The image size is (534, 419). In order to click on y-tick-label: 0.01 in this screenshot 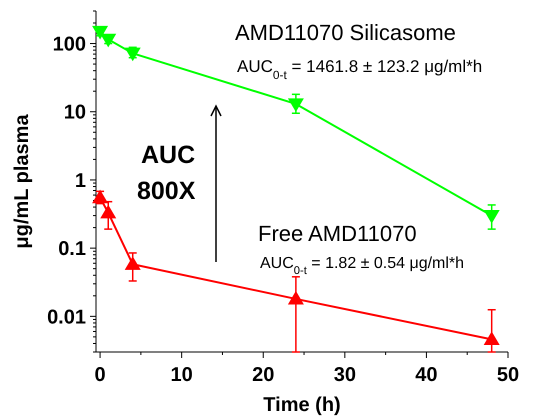, I will do `click(66, 317)`.